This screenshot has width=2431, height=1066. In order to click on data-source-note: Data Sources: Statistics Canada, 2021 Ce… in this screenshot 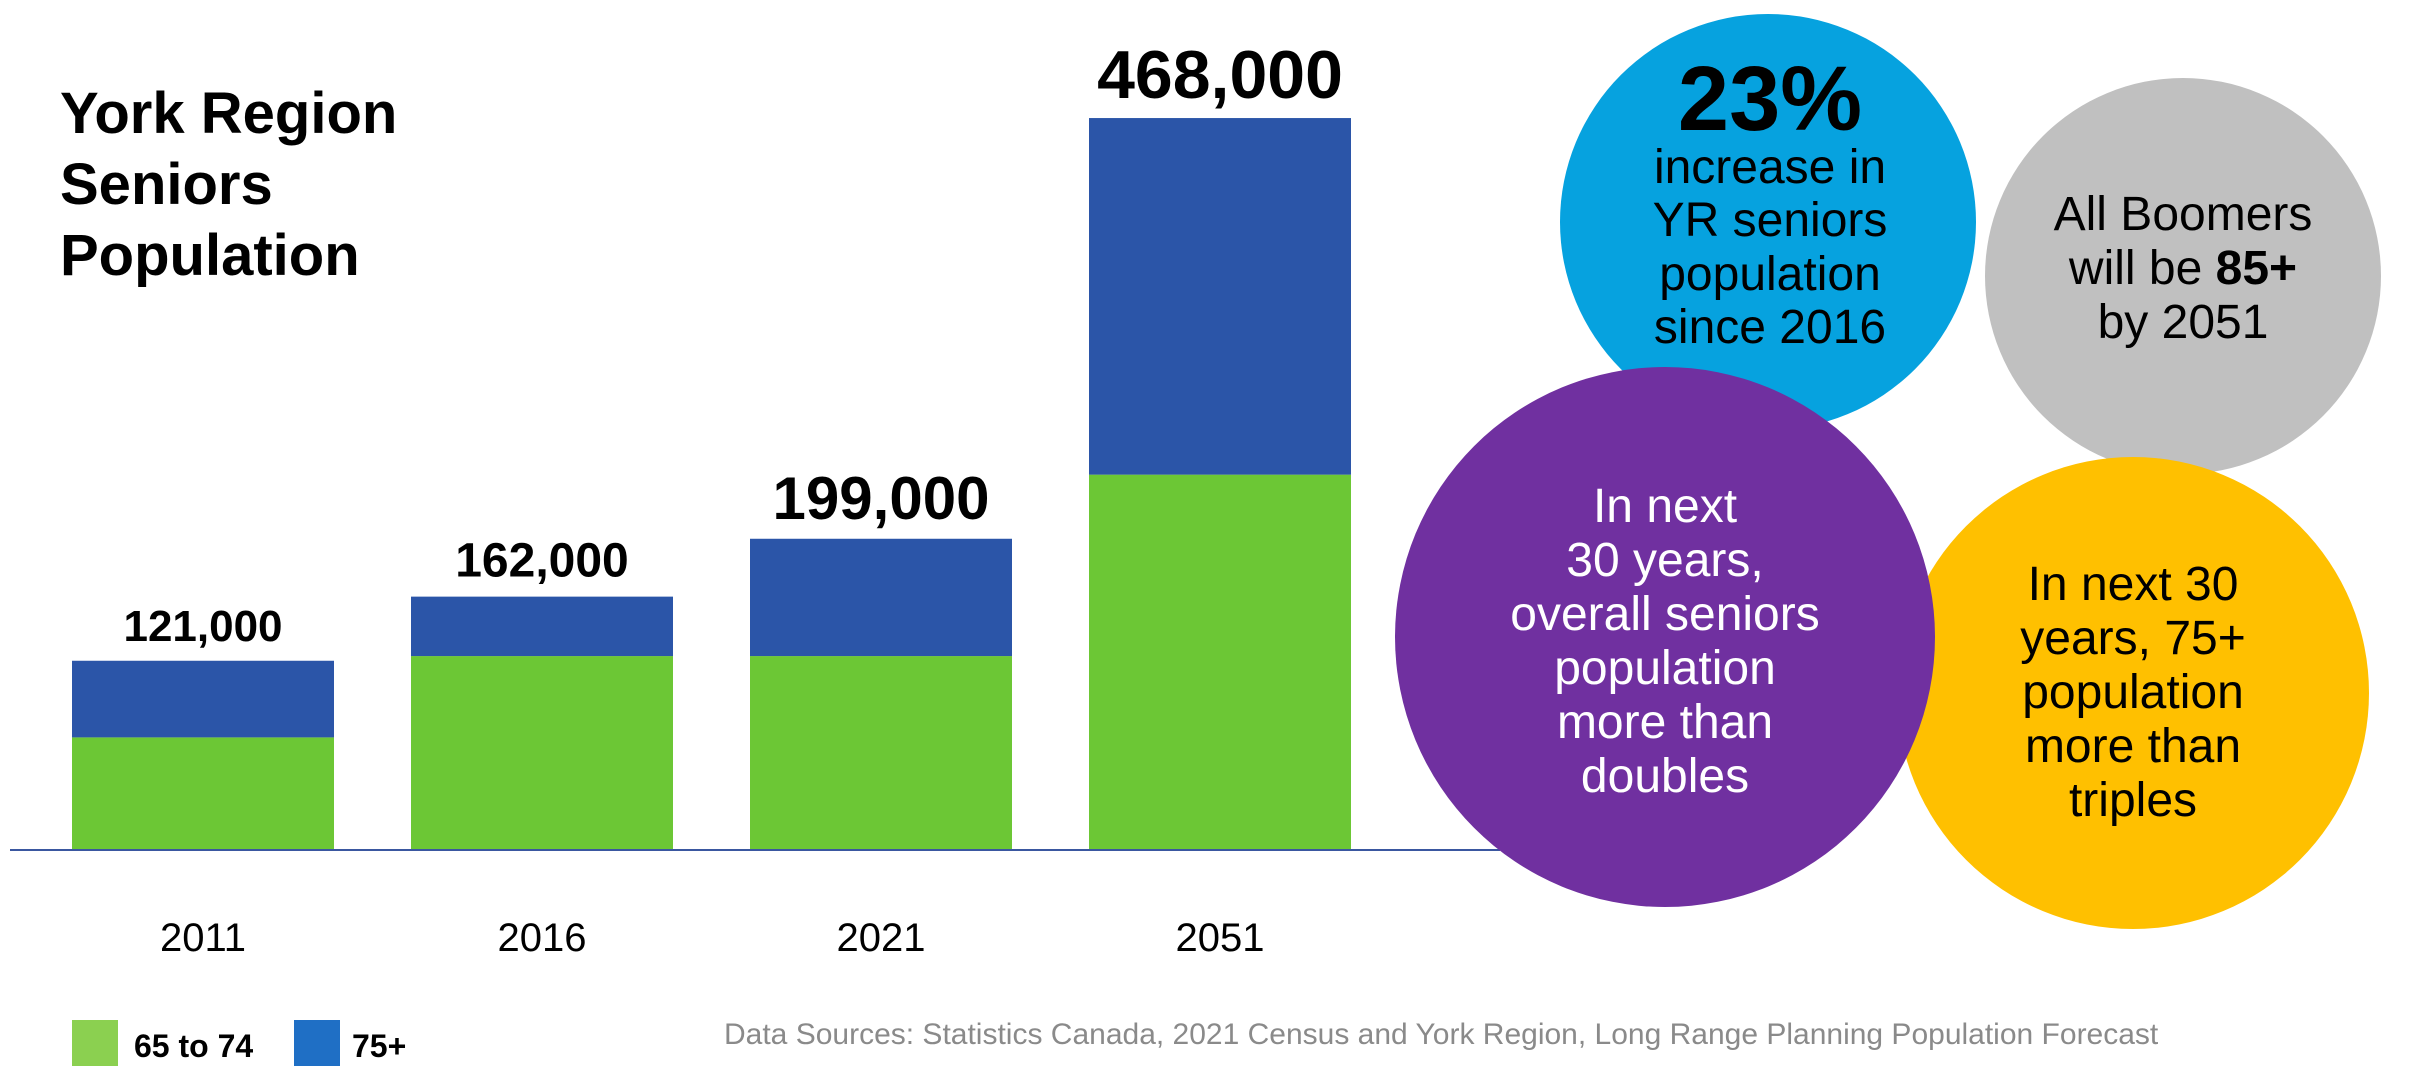, I will do `click(1441, 1034)`.